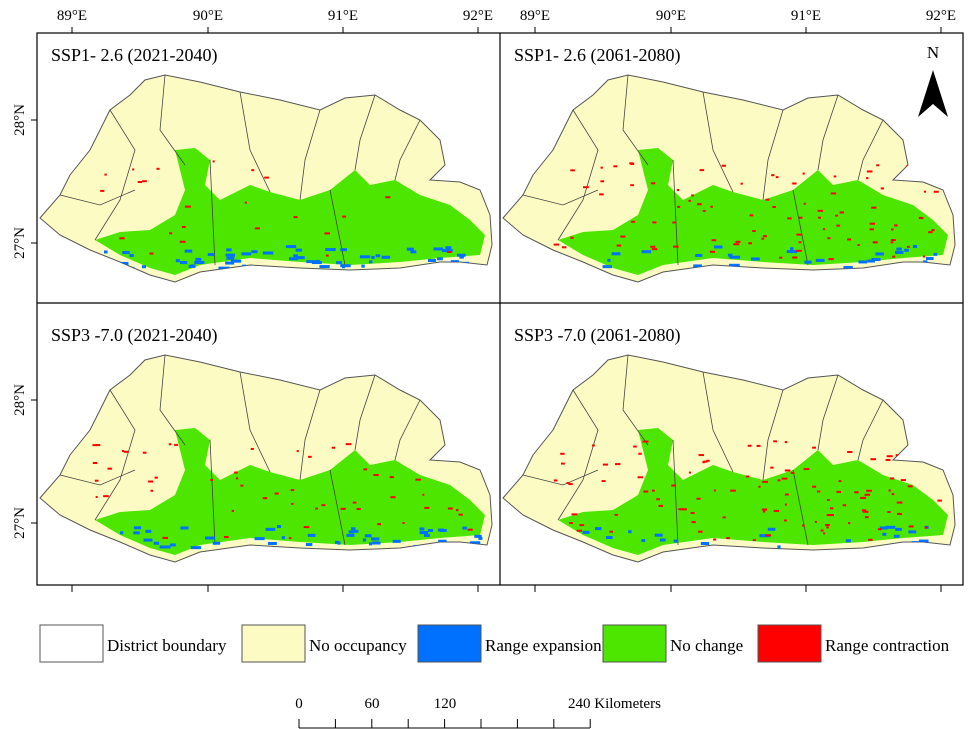 This screenshot has height=729, width=969. What do you see at coordinates (20, 400) in the screenshot?
I see `latitude-label: 28°N` at bounding box center [20, 400].